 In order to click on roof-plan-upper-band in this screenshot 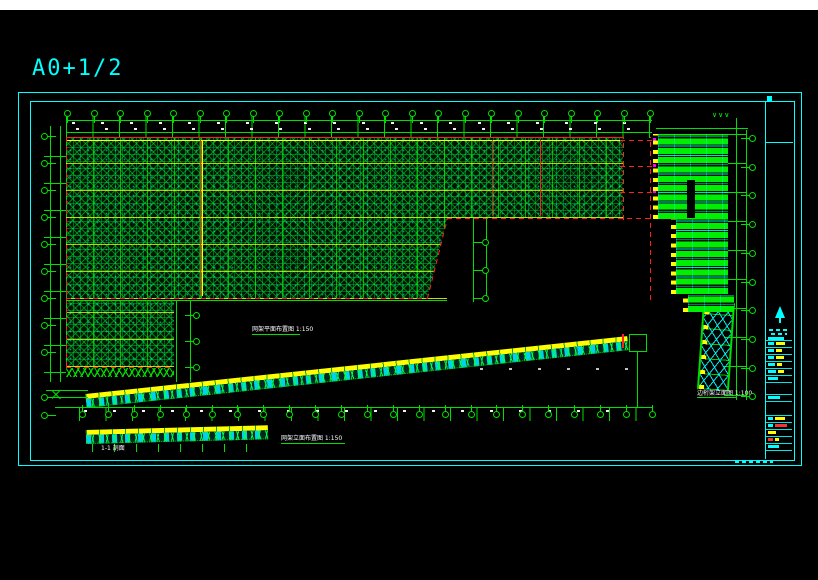, I will do `click(344, 177)`.